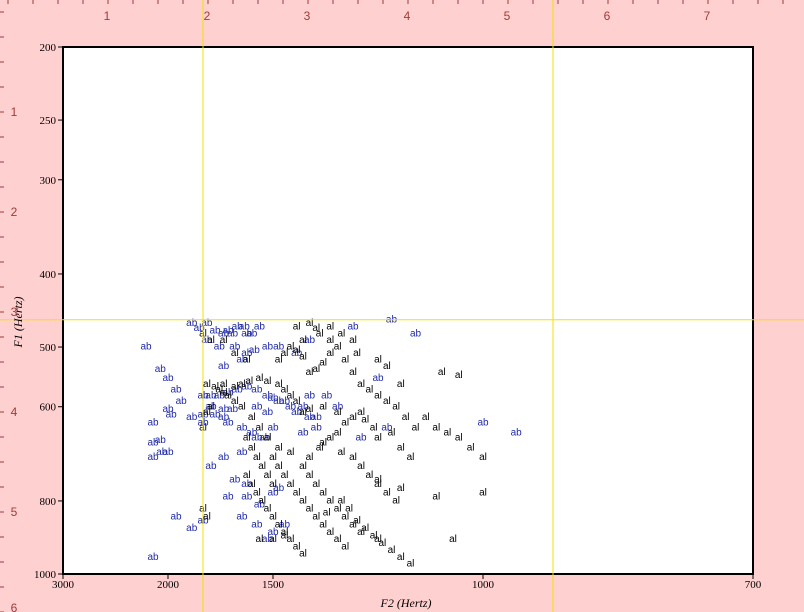 The width and height of the screenshot is (804, 612). Describe the element at coordinates (48, 48) in the screenshot. I see `y-tick-label: 200` at that location.